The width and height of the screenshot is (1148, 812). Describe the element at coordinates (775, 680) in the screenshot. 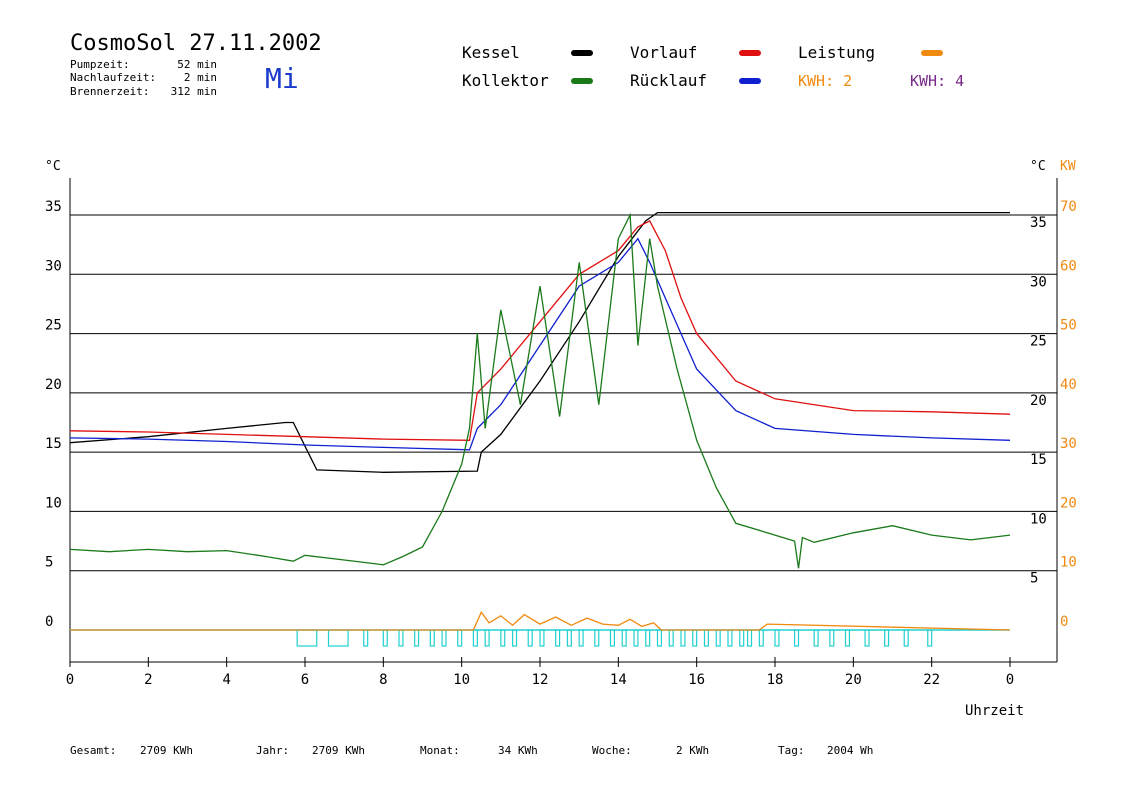

I see `x-tick-9: 18` at that location.